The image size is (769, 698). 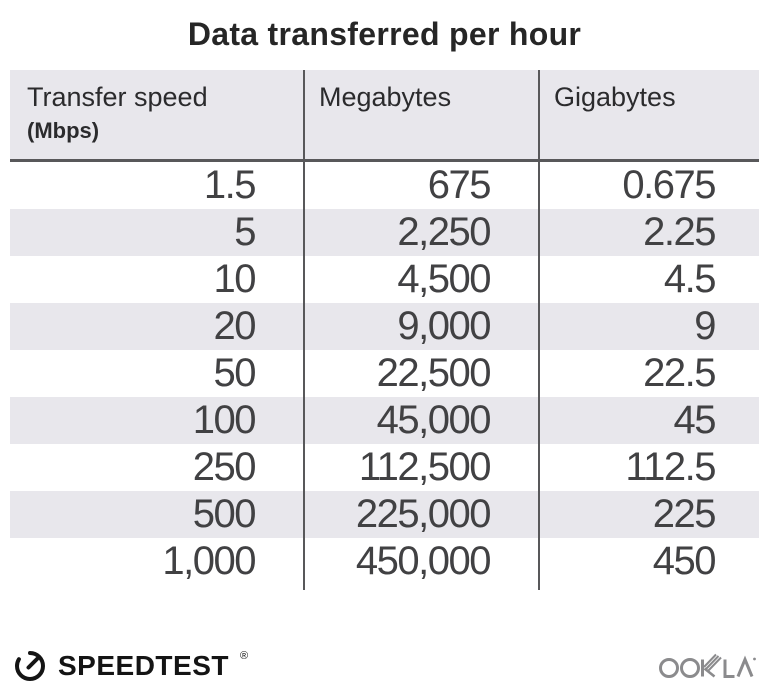 I want to click on cell-gigabytes: 22.5, so click(x=648, y=373).